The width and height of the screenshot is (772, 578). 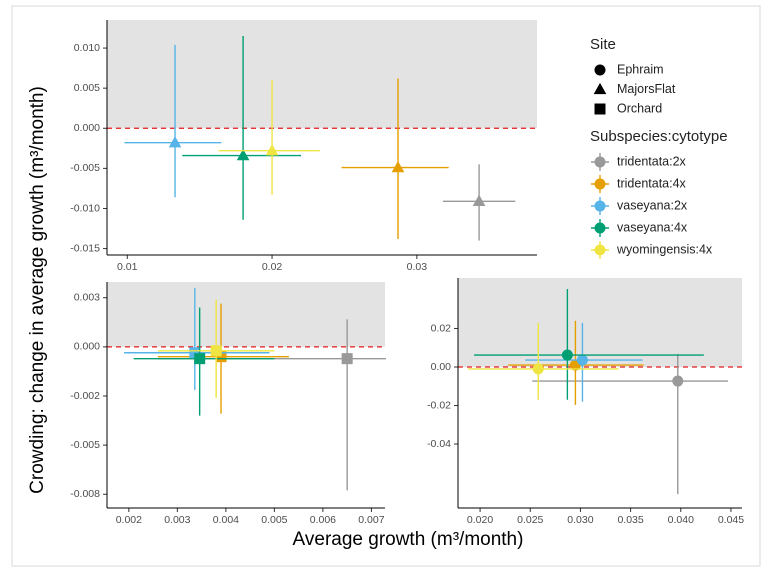 What do you see at coordinates (417, 267) in the screenshot?
I see `x-tick-label: 0.03` at bounding box center [417, 267].